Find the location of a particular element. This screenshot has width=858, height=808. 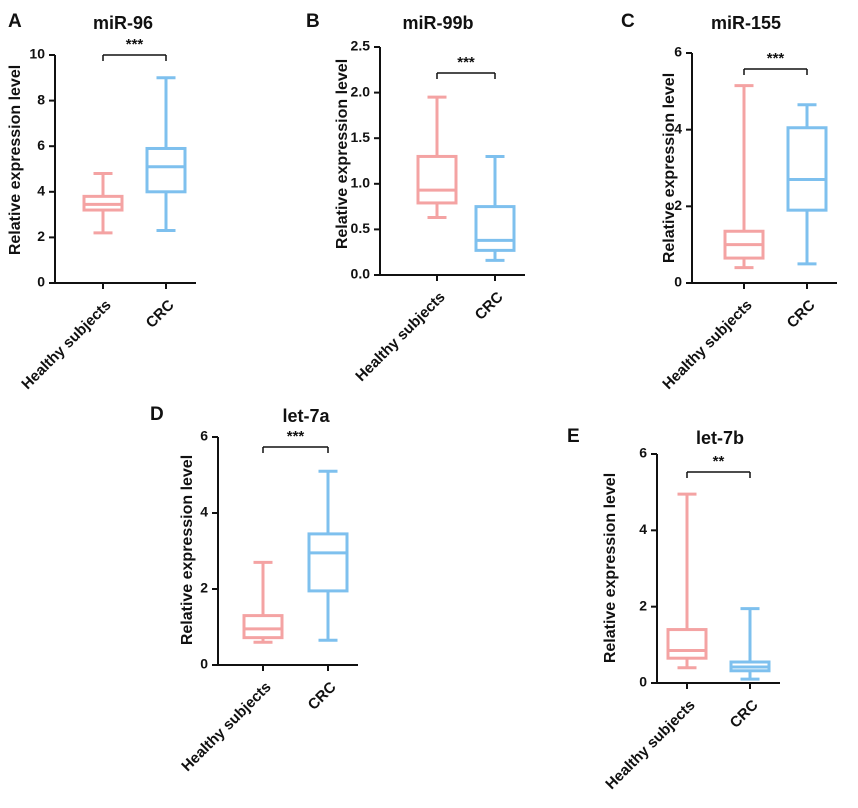

panel-letter: C is located at coordinates (628, 21).